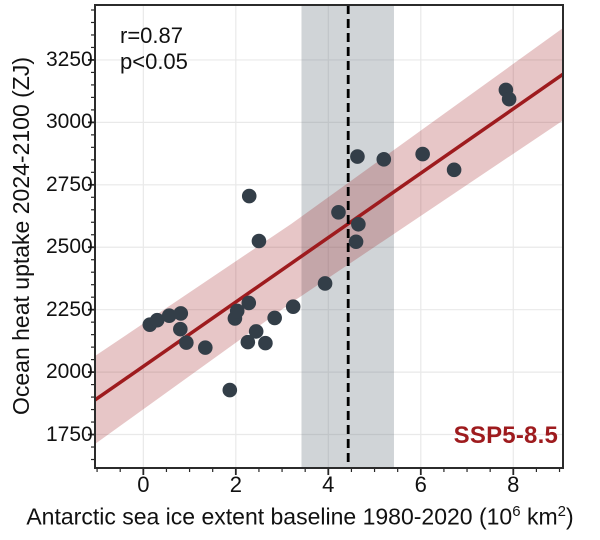 This screenshot has width=600, height=540. I want to click on x-axis-label-units: km, so click(539, 516).